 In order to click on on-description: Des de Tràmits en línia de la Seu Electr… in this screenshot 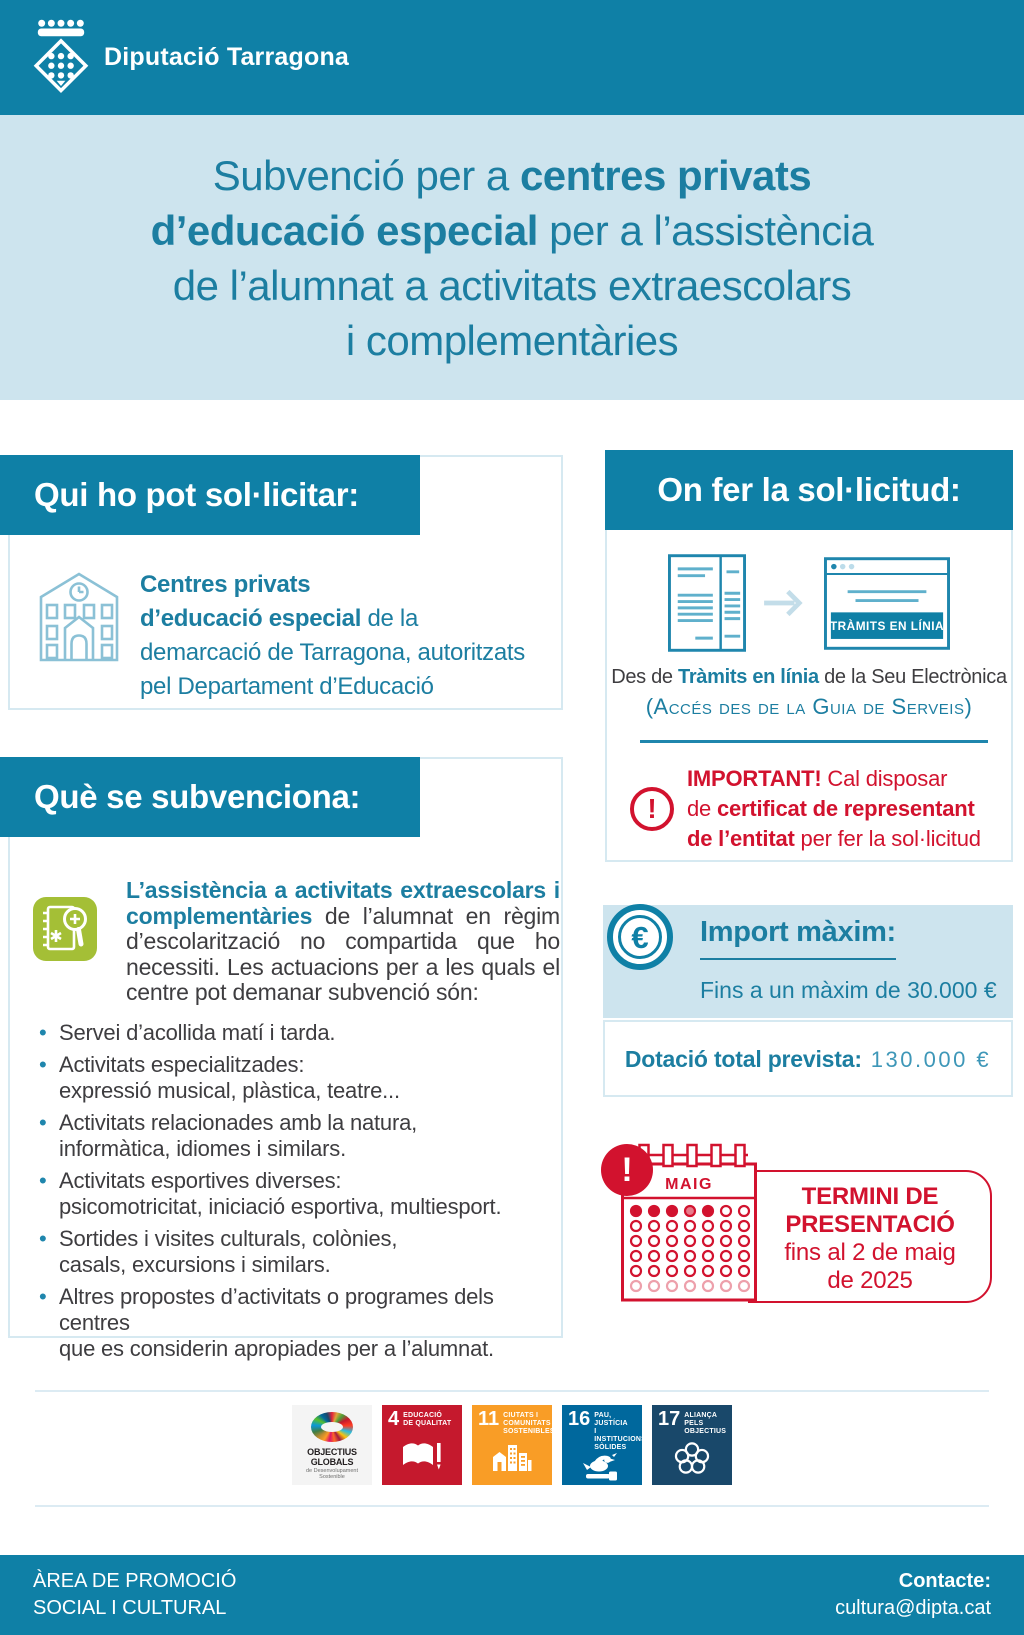, I will do `click(809, 677)`.